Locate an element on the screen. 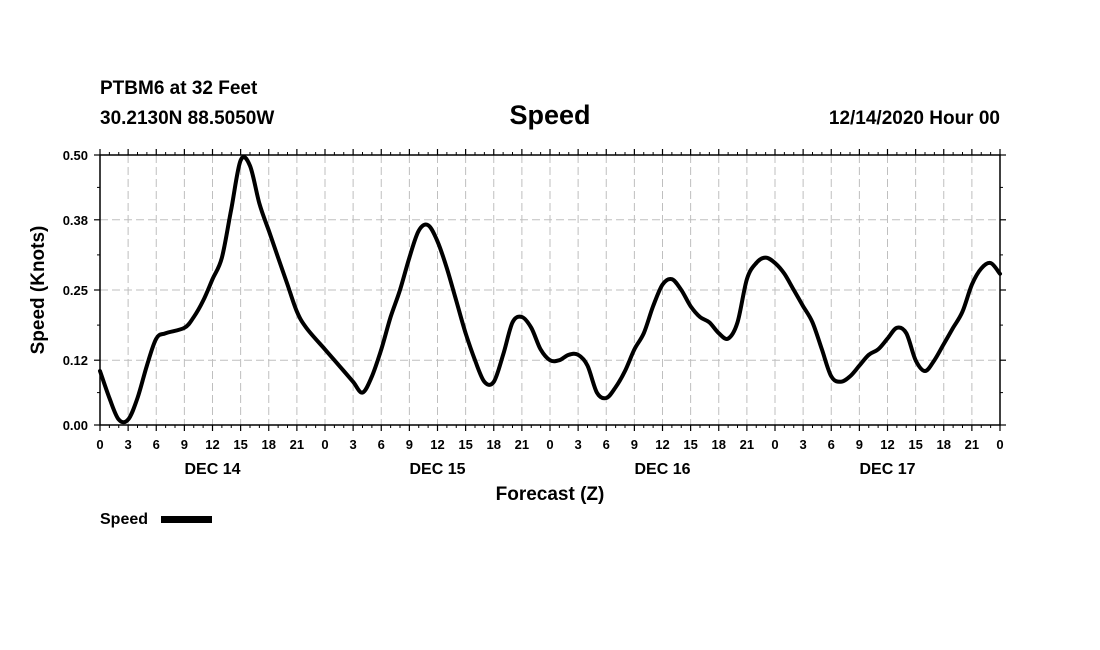 This screenshot has width=1100, height=650. chart-title: Speed is located at coordinates (549, 115).